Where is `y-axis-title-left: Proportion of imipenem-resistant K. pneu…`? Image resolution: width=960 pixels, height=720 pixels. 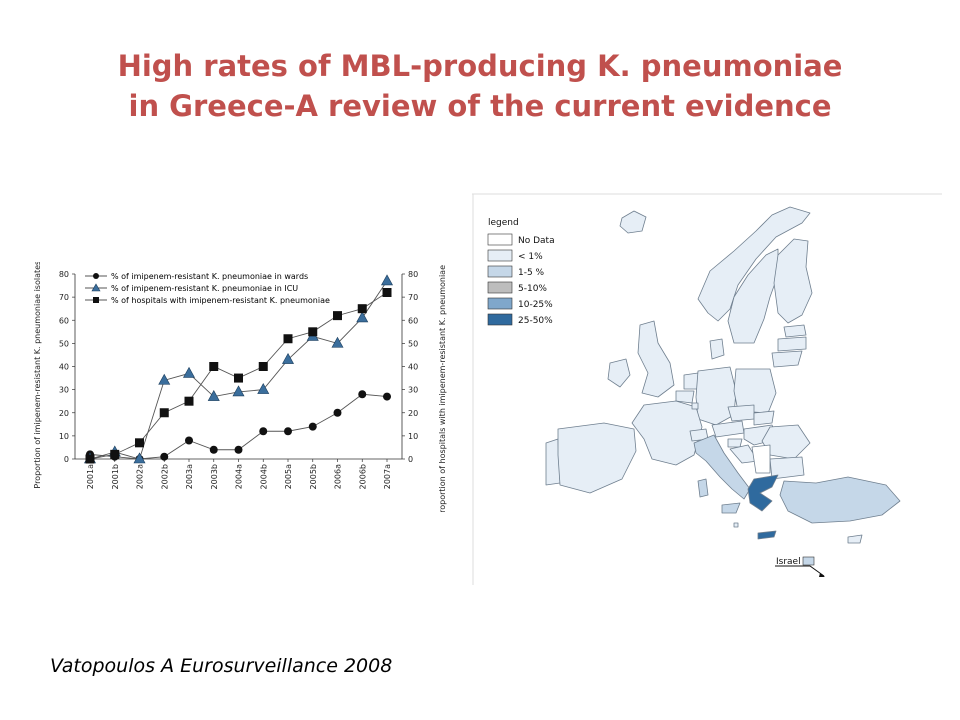 y-axis-title-left: Proportion of imipenem-resistant K. pneu… is located at coordinates (37, 375).